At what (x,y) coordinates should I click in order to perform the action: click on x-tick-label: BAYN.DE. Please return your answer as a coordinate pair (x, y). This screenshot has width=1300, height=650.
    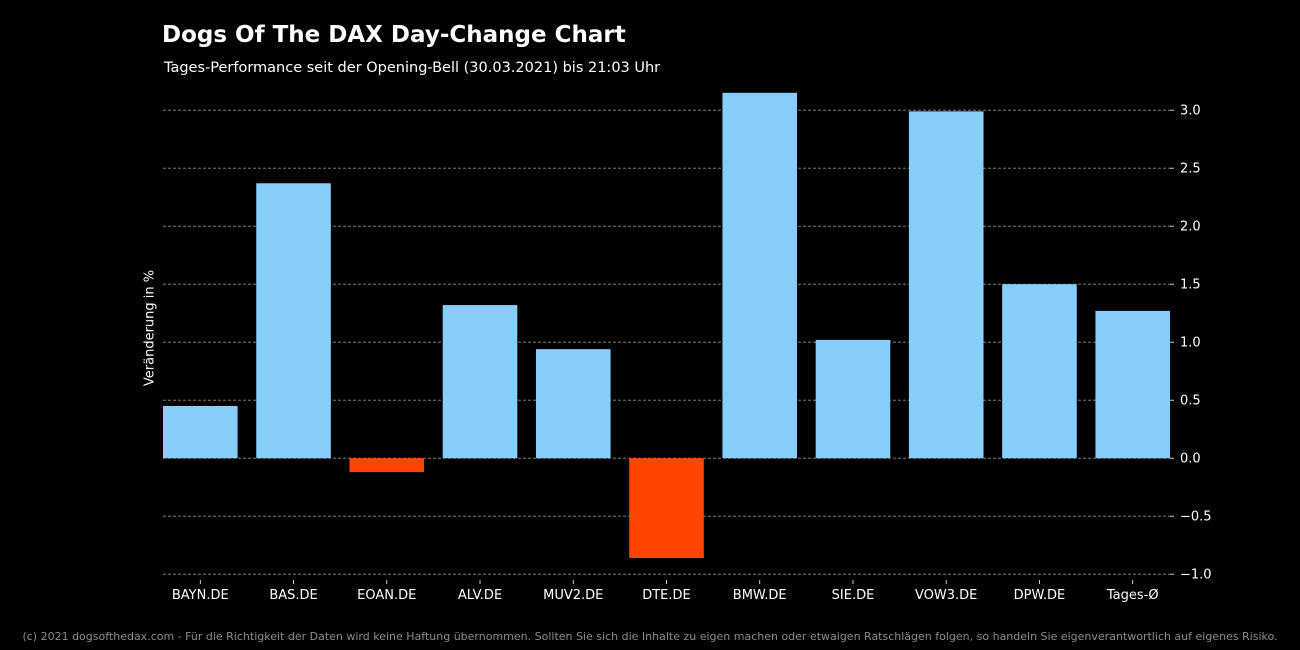
    Looking at the image, I should click on (200, 595).